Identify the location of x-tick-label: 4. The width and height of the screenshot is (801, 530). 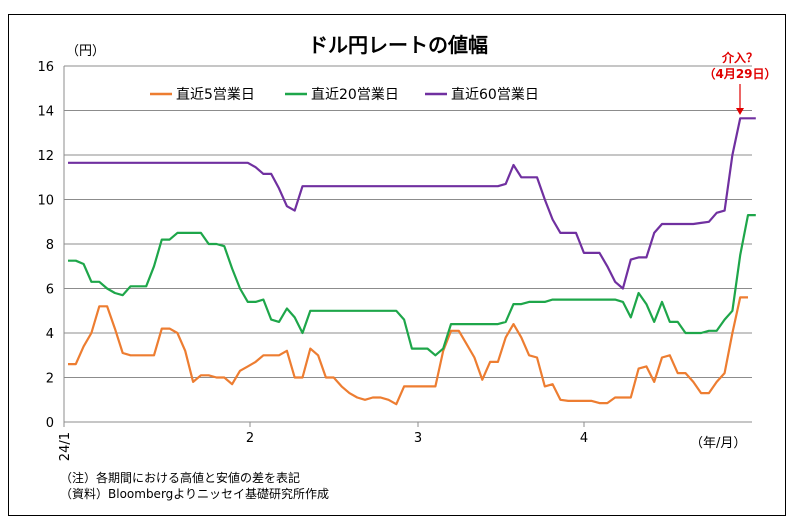
(584, 438).